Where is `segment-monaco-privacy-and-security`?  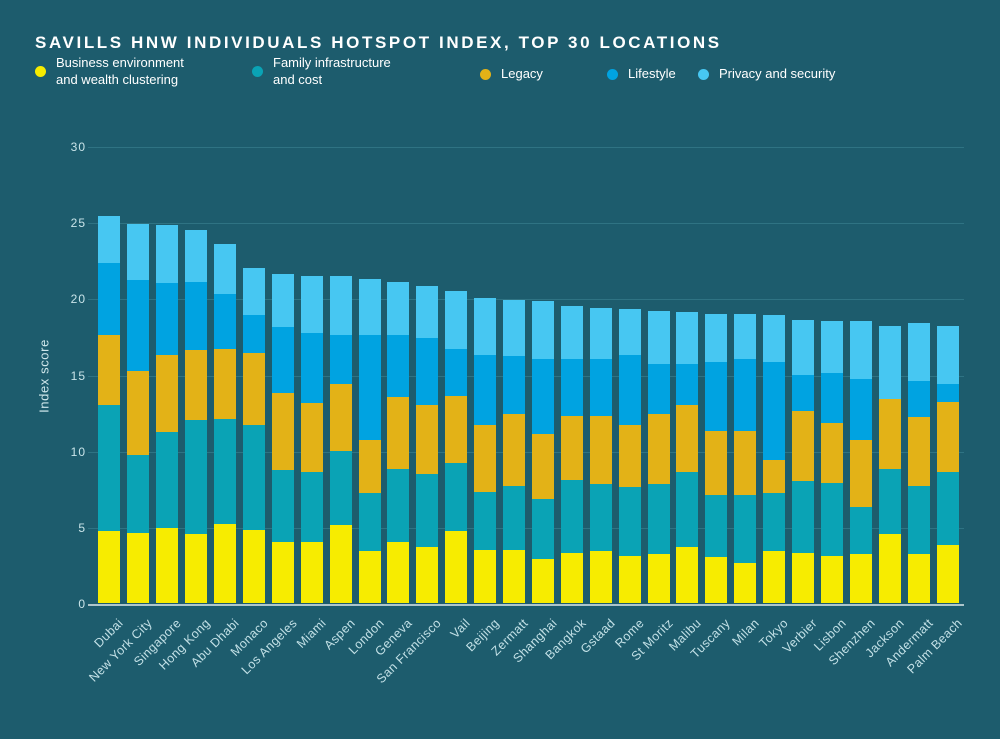
segment-monaco-privacy-and-security is located at coordinates (253, 291).